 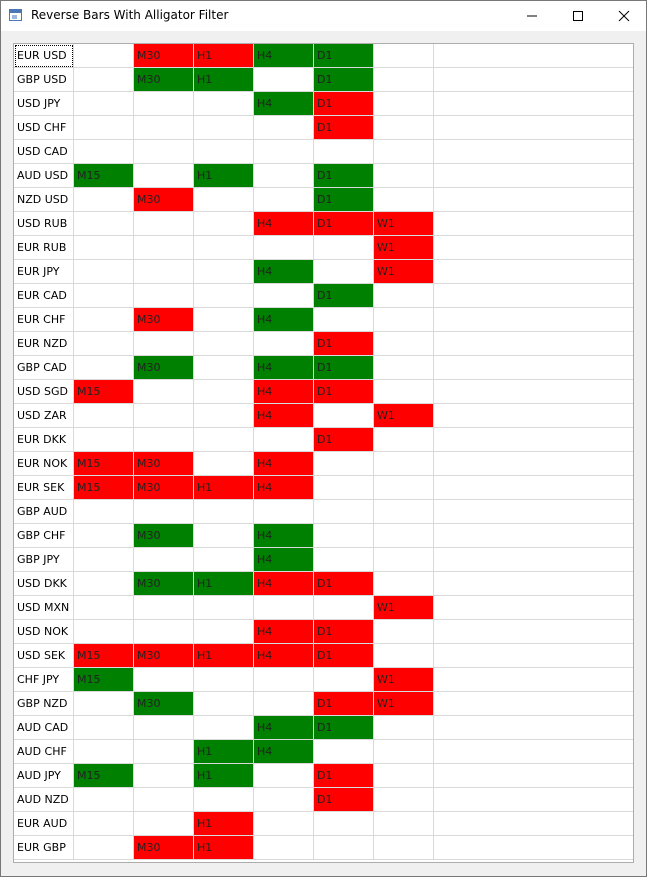 I want to click on pair-cell: GBP USD, so click(x=44, y=80).